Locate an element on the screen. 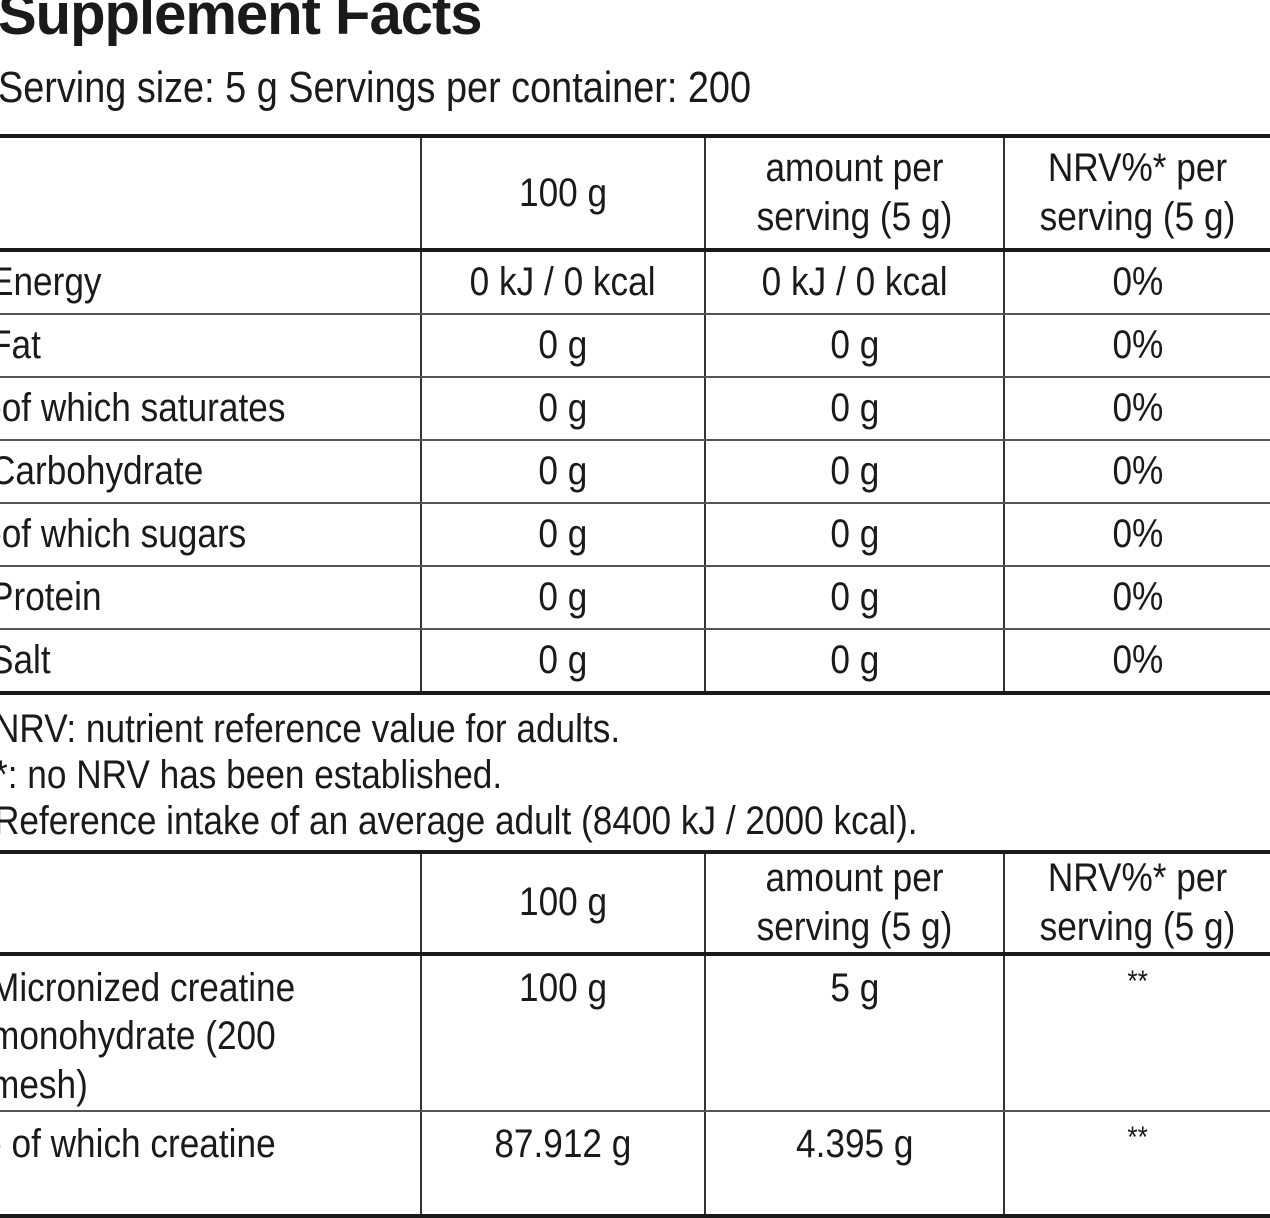  table-row: Protein 0 g 0 g 0% is located at coordinates (635, 598).